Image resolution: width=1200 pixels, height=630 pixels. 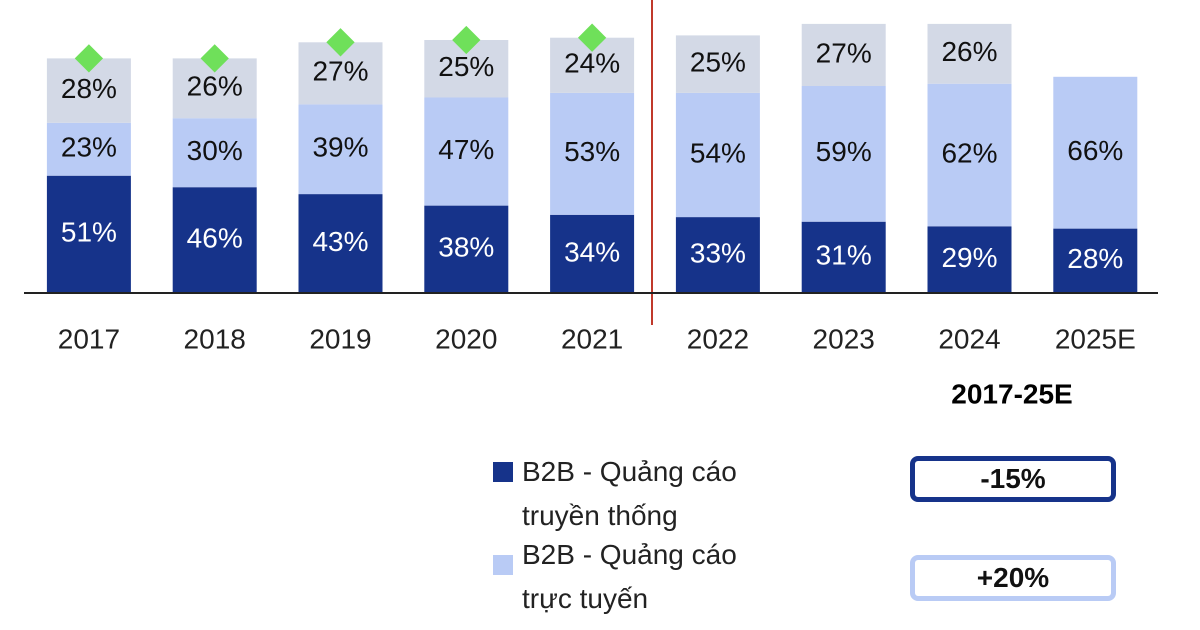 What do you see at coordinates (629, 576) in the screenshot?
I see `legend-label: B2B - Quảng cáo trực tuyến` at bounding box center [629, 576].